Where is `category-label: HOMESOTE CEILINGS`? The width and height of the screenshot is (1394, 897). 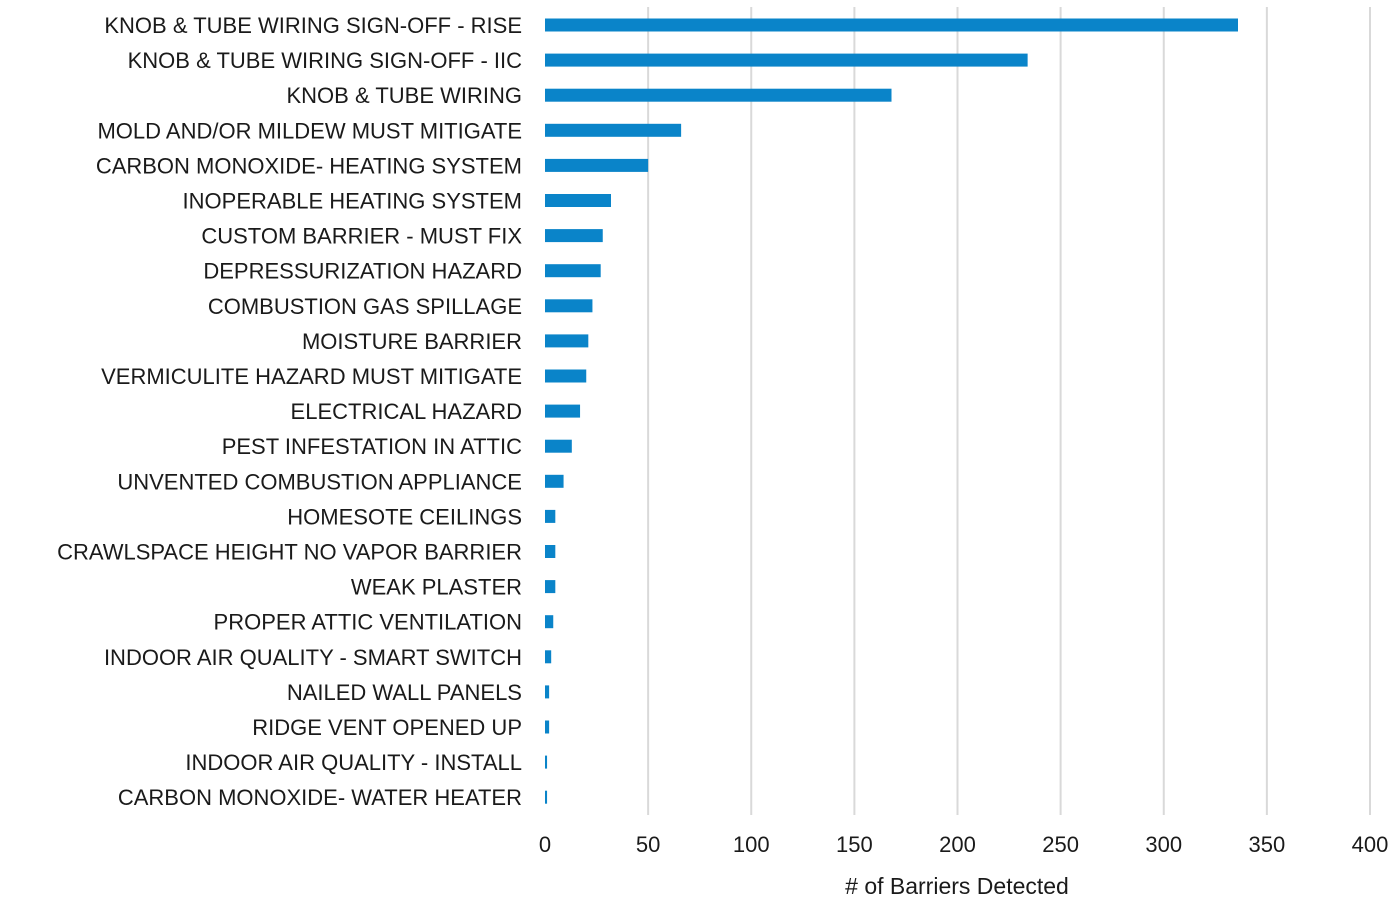 category-label: HOMESOTE CEILINGS is located at coordinates (404, 516).